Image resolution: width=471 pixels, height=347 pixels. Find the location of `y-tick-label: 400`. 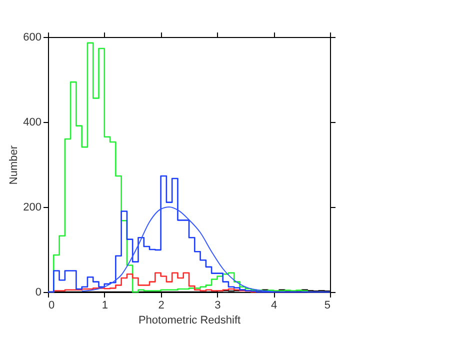

y-tick-label: 400 is located at coordinates (32, 122).